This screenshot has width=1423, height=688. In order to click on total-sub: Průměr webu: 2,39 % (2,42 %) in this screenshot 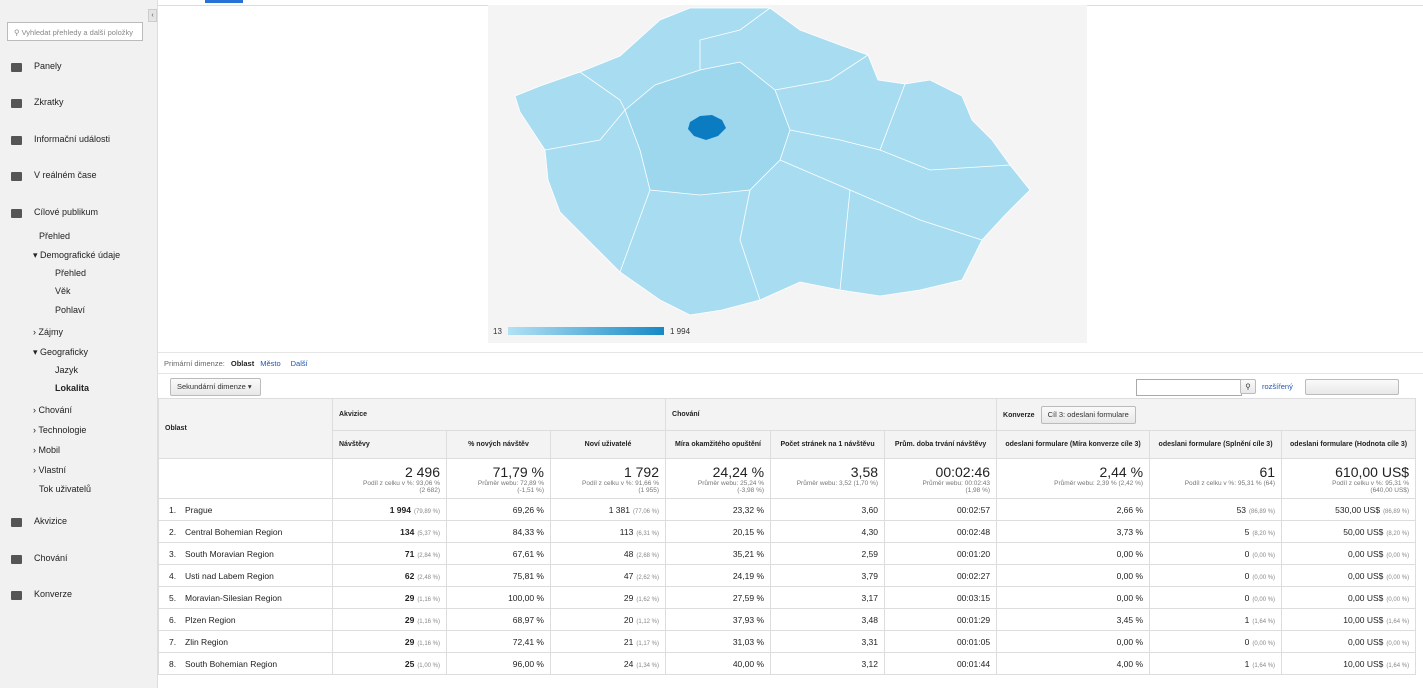, I will do `click(1099, 483)`.